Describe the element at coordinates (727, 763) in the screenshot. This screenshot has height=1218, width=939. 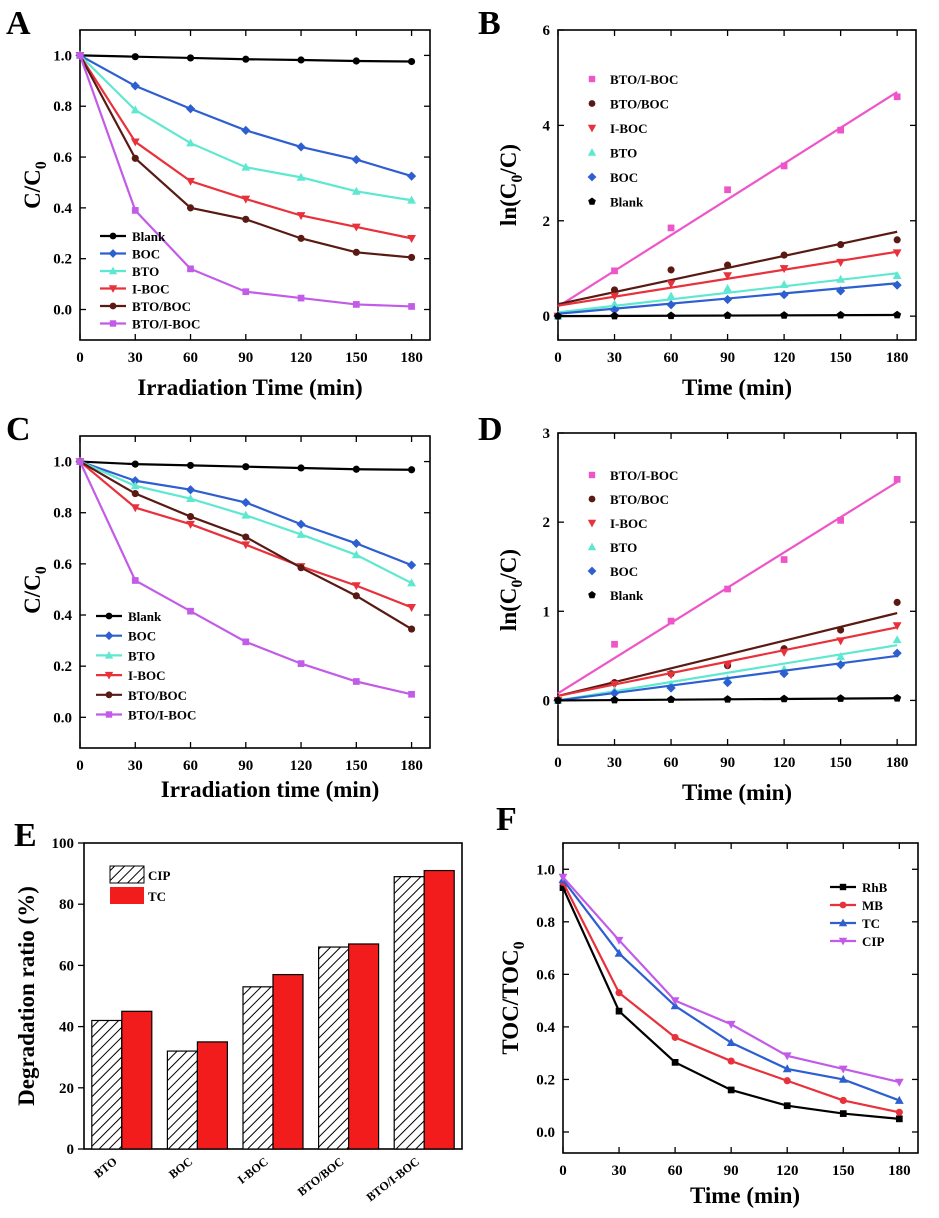
I see `x-tick-label: 90` at that location.